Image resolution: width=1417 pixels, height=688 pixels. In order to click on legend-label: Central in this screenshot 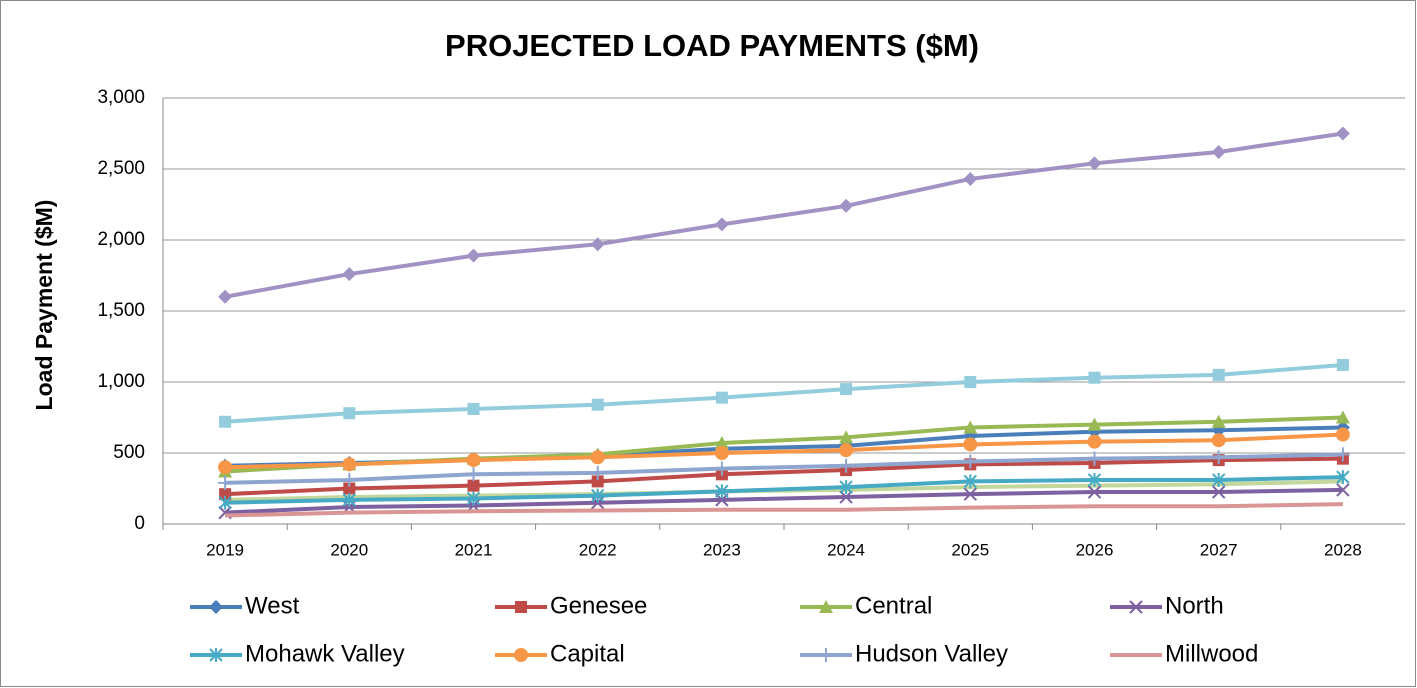, I will do `click(893, 605)`.